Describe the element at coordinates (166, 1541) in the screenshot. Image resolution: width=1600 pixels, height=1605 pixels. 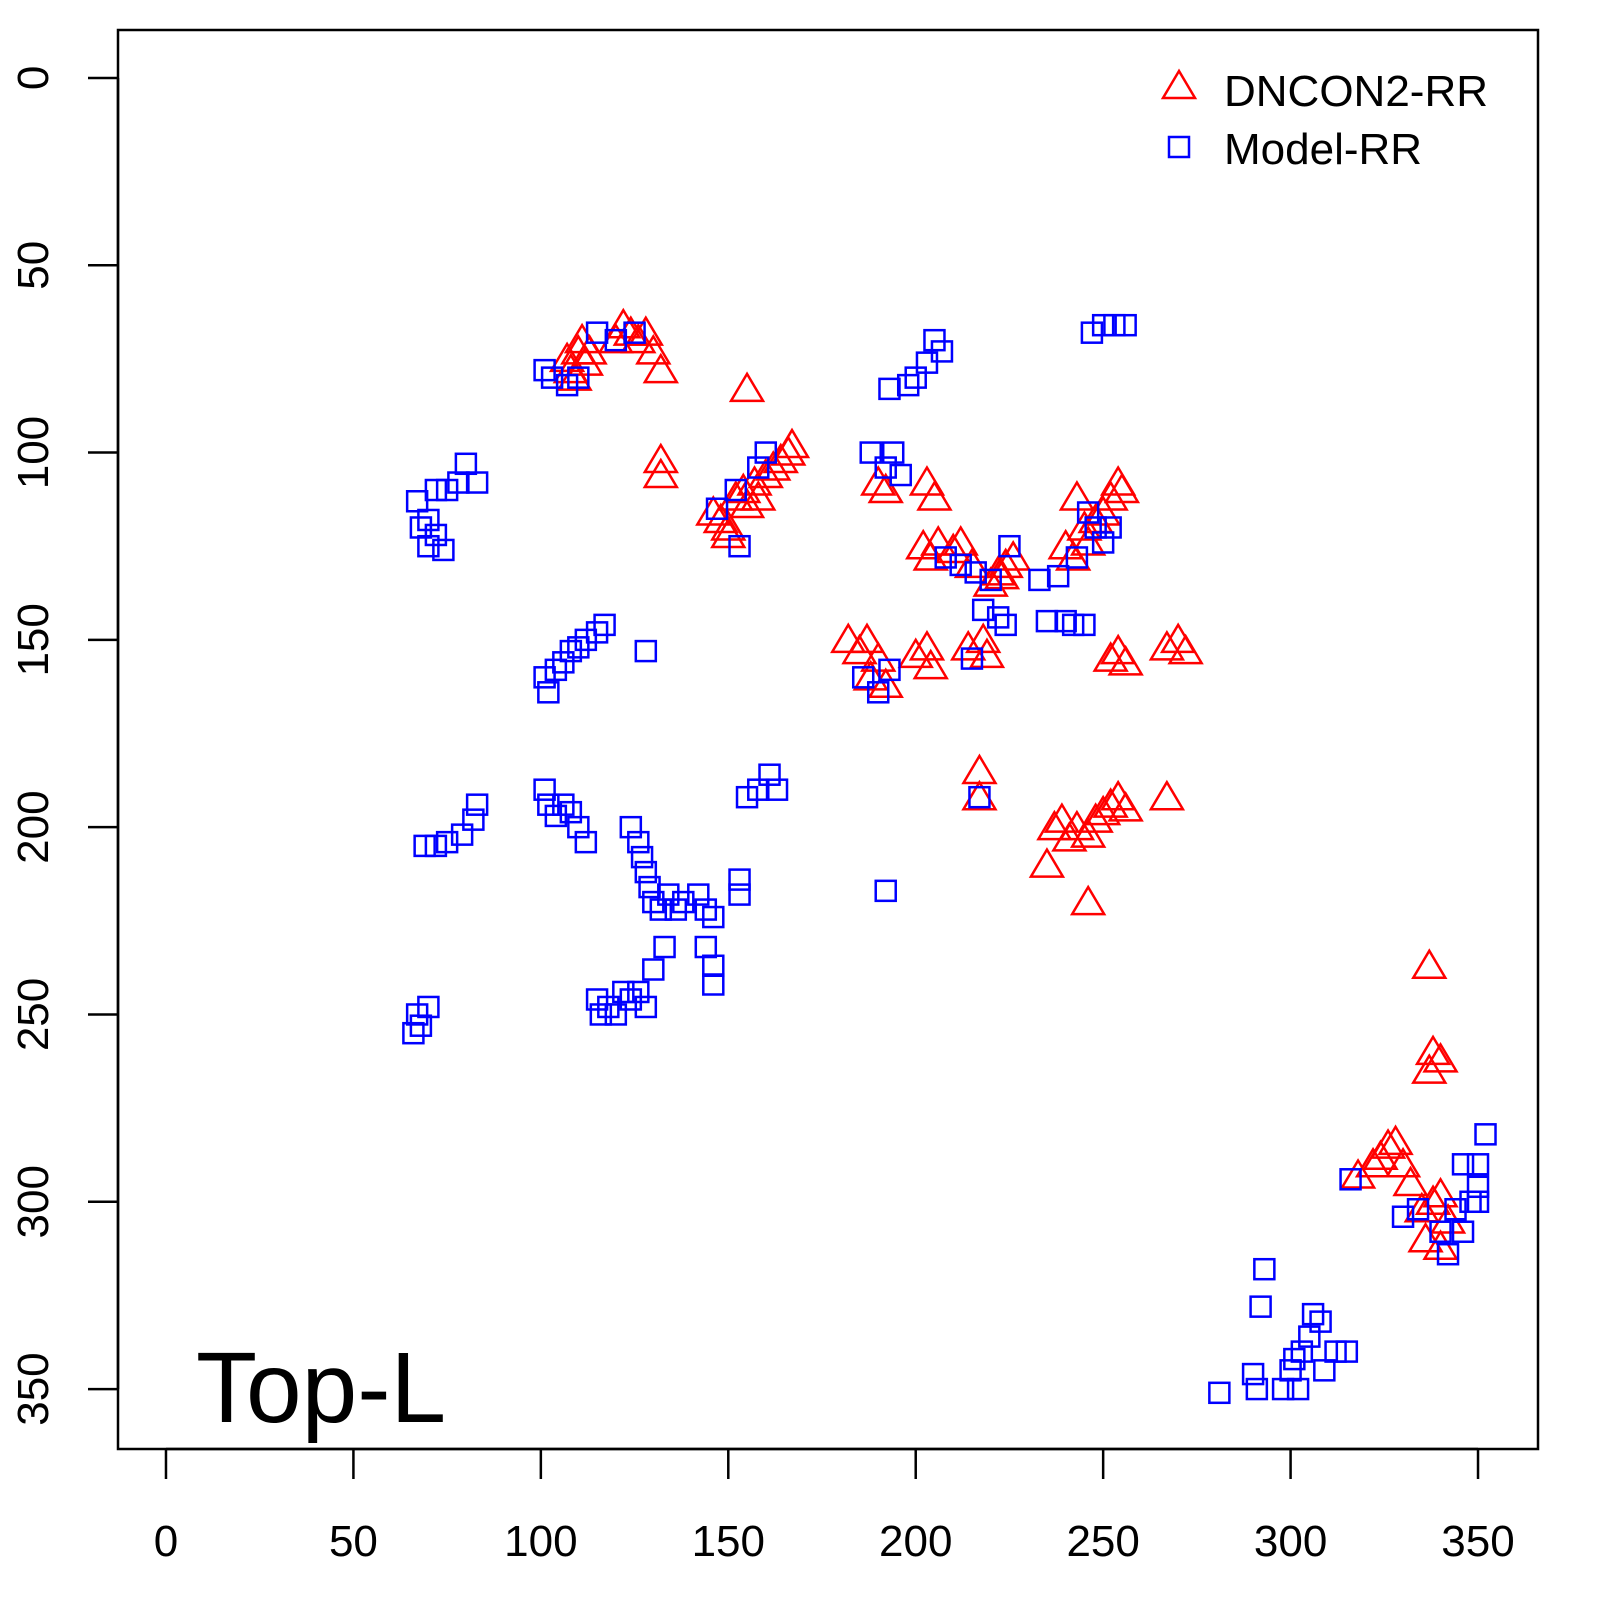
I see `x-tick-label: 0` at that location.